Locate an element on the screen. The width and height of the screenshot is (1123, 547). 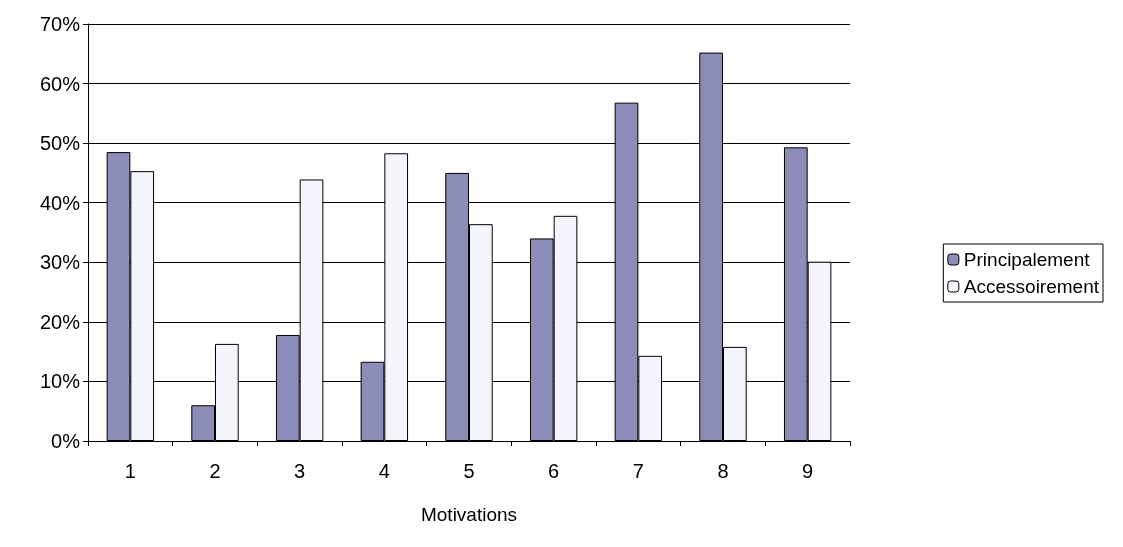
x-tick-label: 9 is located at coordinates (808, 471).